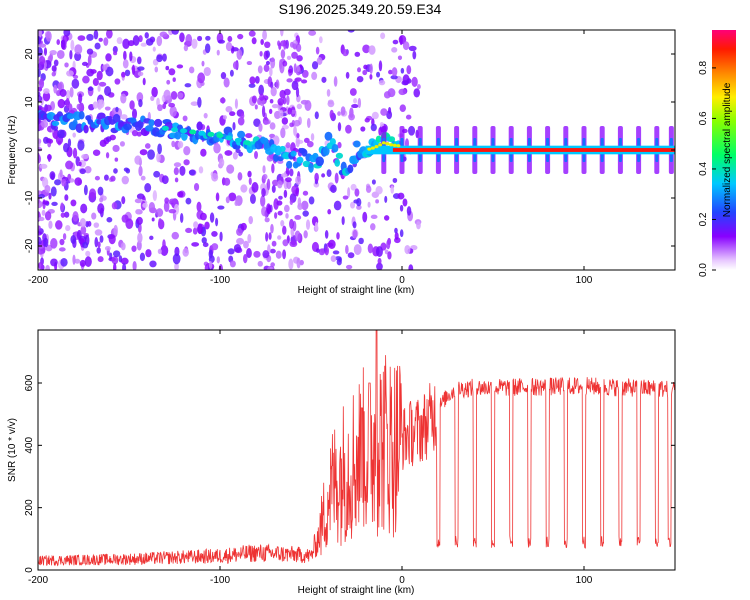  I want to click on colorbar-ticks: 0.0 0.2 0.4 0.6 0.8, so click(707, 169).